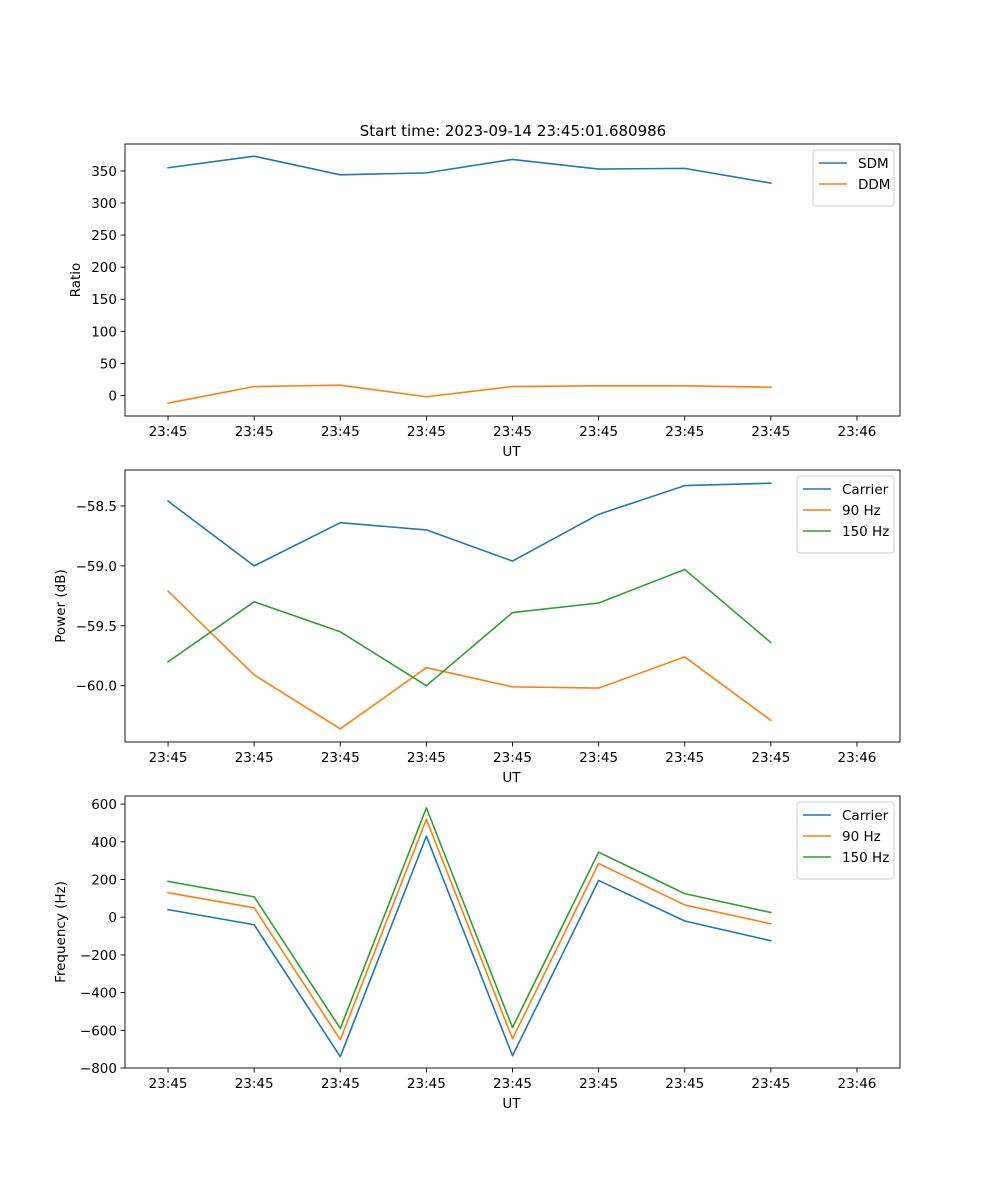  I want to click on legend: SDM DDM, so click(853, 178).